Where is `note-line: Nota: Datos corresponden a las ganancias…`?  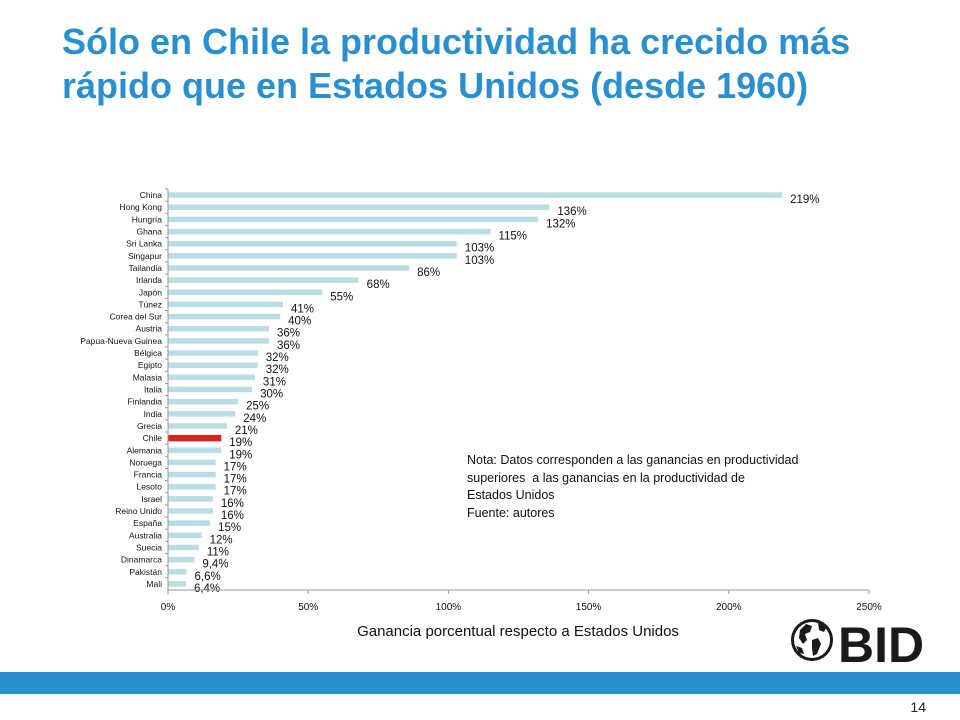 note-line: Nota: Datos corresponden a las ganancias… is located at coordinates (633, 460).